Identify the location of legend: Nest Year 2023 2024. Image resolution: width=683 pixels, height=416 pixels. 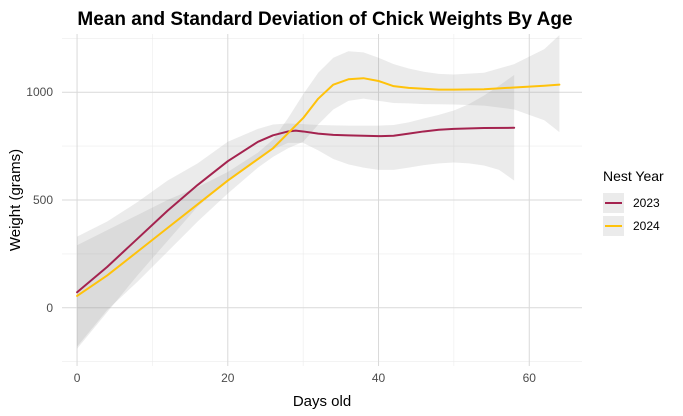
(633, 202).